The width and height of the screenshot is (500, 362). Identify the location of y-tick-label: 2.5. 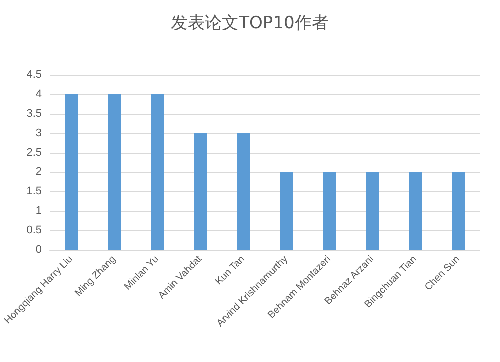
(34, 152).